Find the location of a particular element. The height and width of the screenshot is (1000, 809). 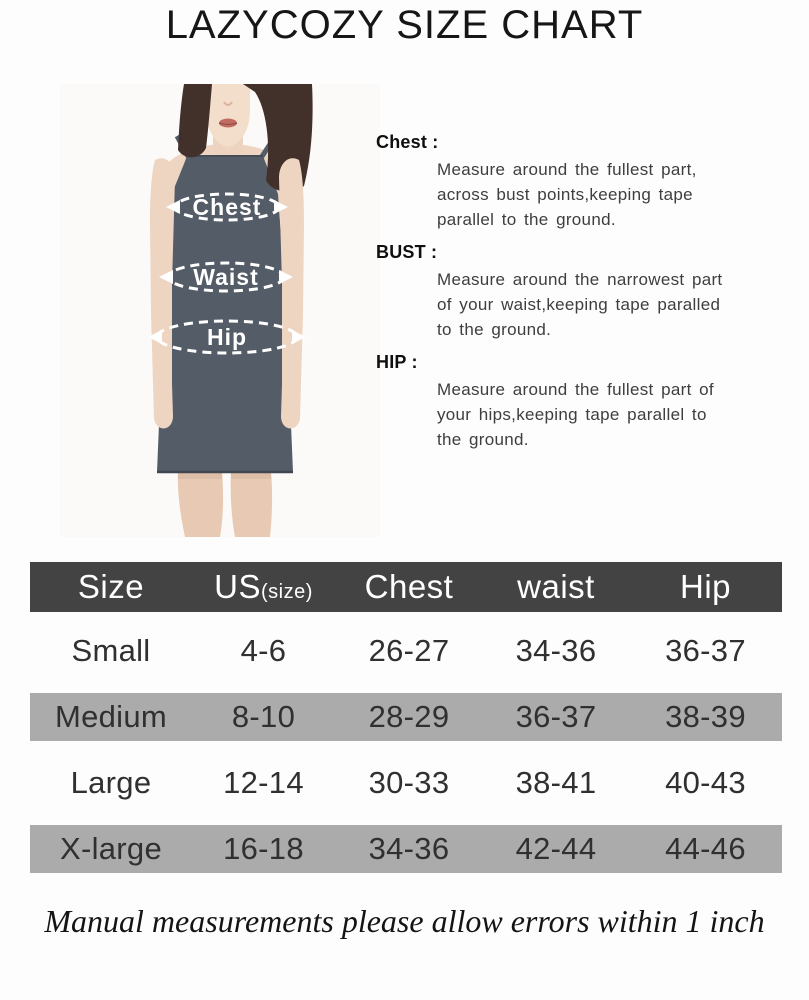

waist-measure-label: Waist is located at coordinates (226, 277).